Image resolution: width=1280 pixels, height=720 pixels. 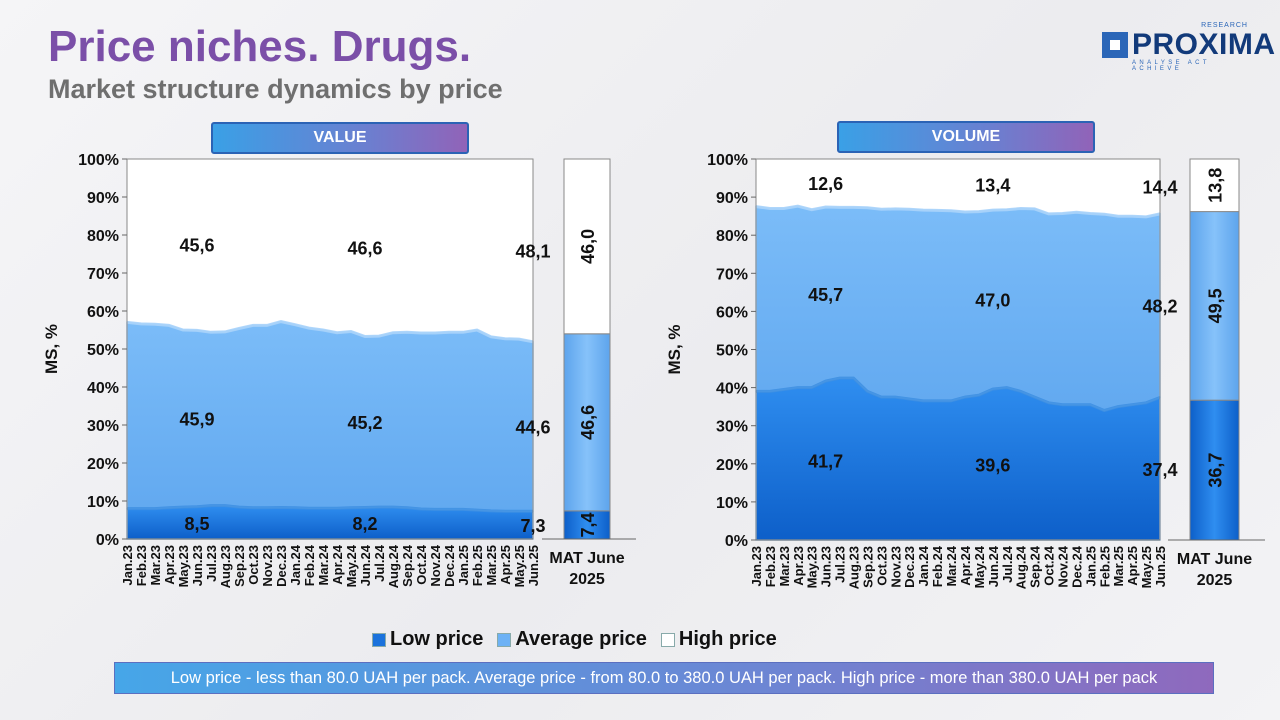 What do you see at coordinates (295, 564) in the screenshot?
I see `value-xtick-label: Jan.24` at bounding box center [295, 564].